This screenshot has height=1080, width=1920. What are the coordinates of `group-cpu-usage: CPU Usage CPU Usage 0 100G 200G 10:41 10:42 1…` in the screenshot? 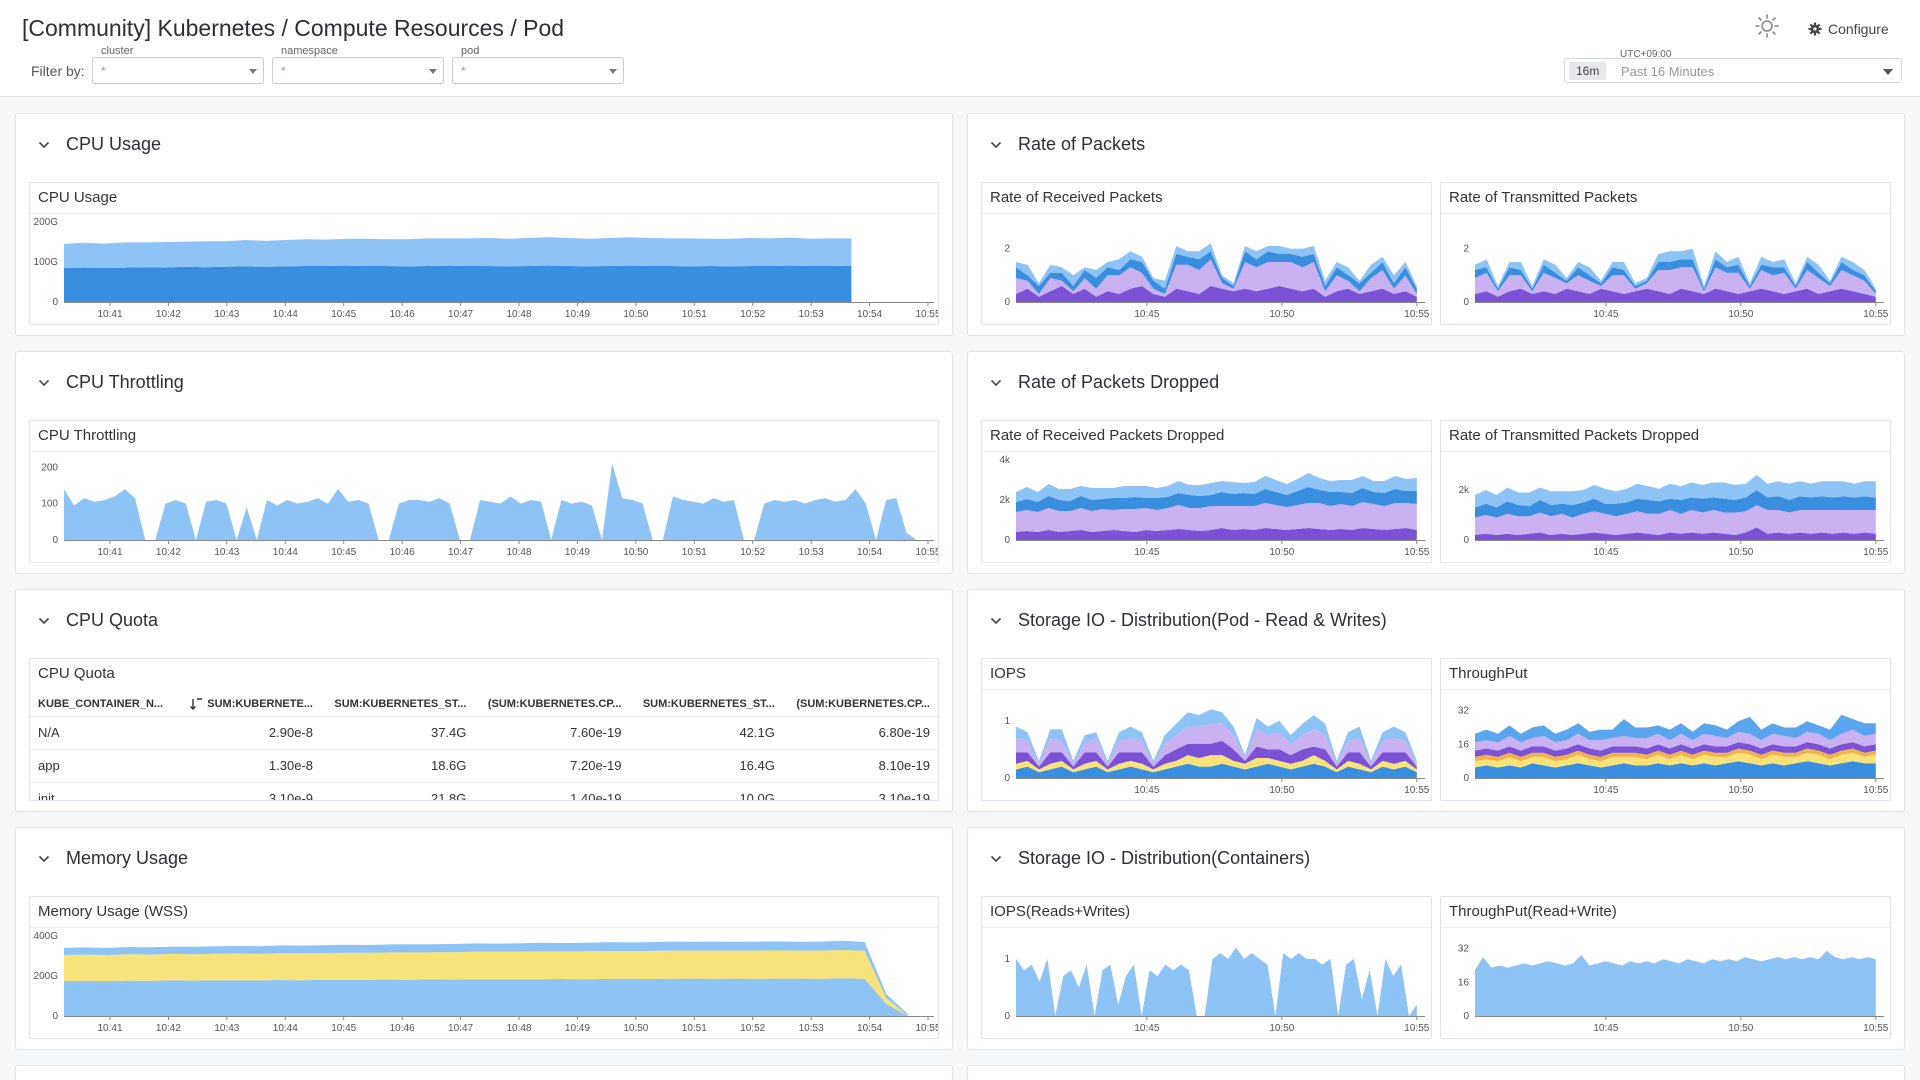 It's located at (484, 224).